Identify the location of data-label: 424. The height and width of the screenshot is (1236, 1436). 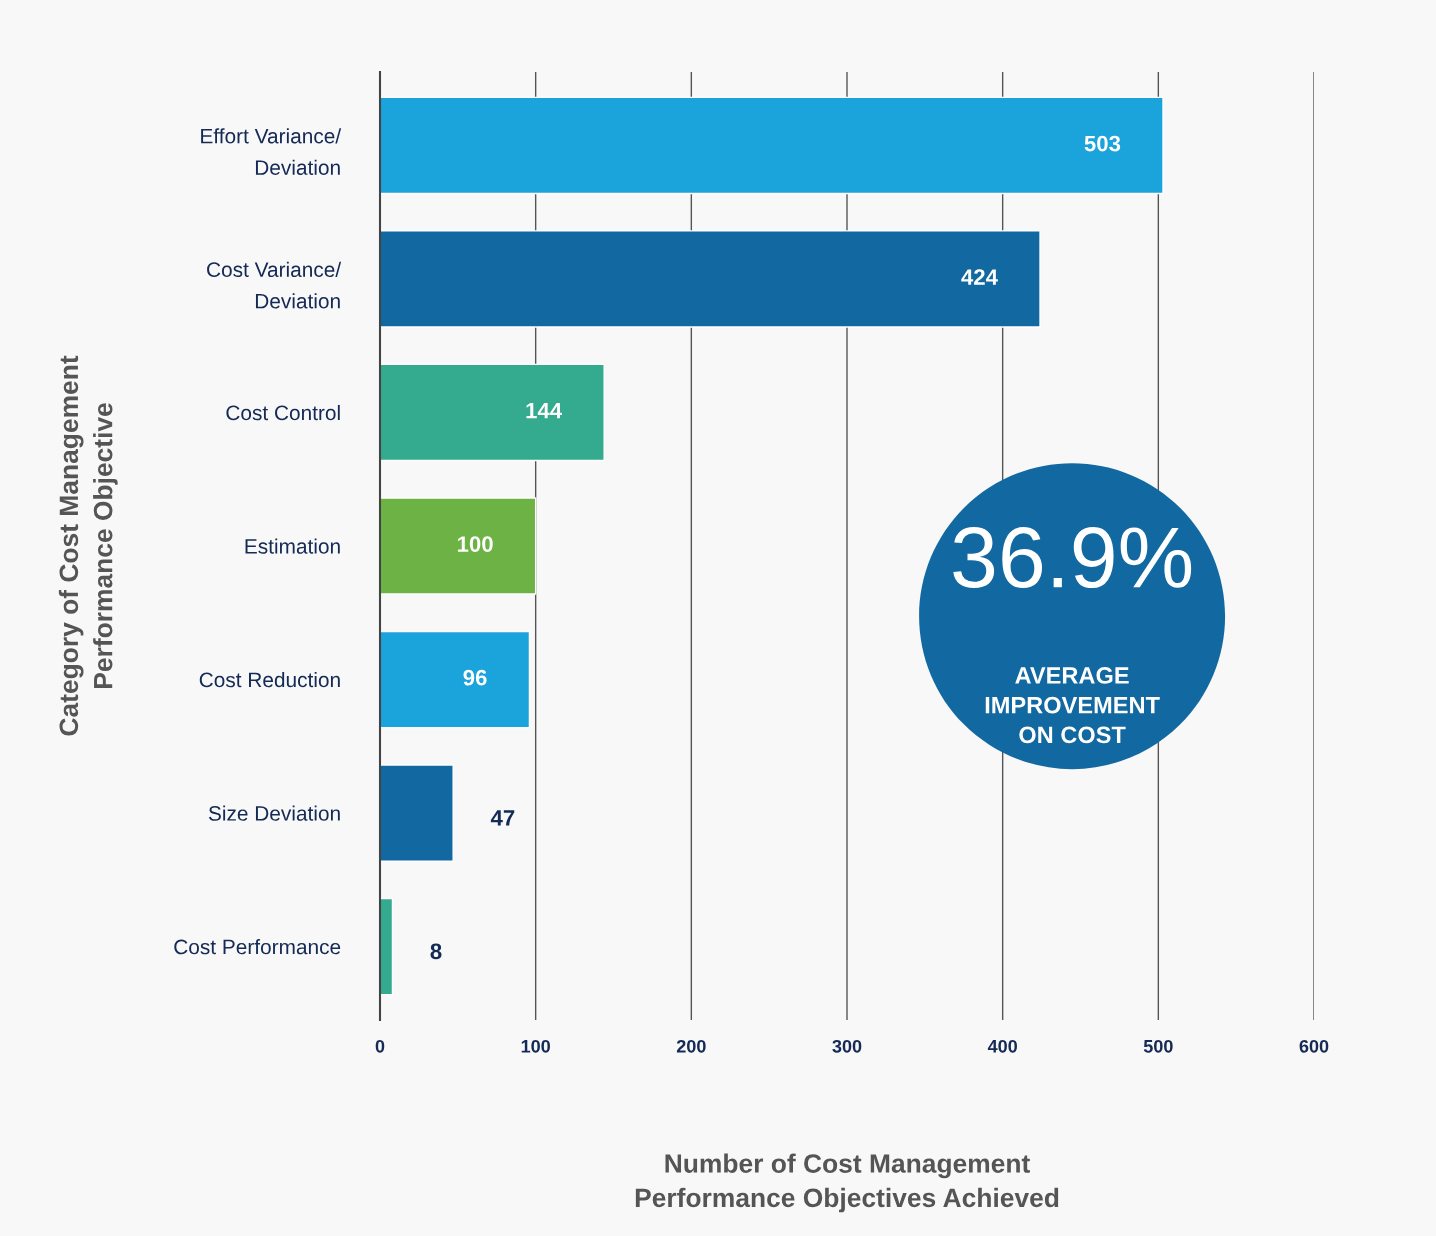
(979, 277).